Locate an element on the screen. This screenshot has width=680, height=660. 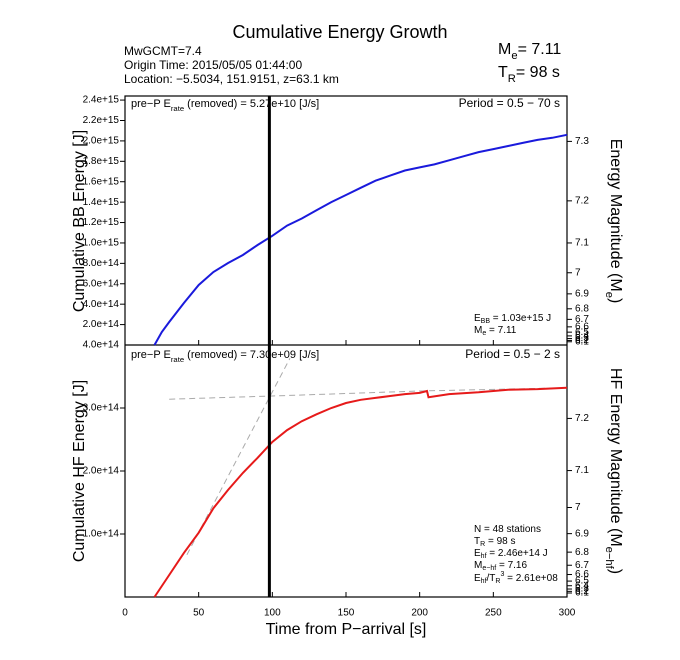
y2-tick-label: 7.1 is located at coordinates (582, 470).